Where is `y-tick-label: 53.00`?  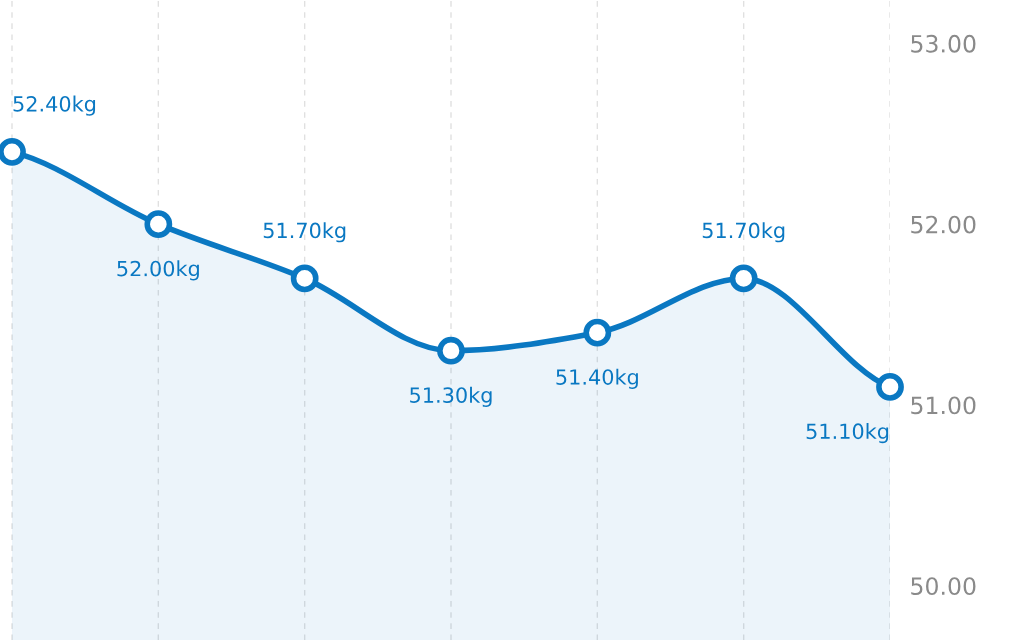
y-tick-label: 53.00 is located at coordinates (943, 43).